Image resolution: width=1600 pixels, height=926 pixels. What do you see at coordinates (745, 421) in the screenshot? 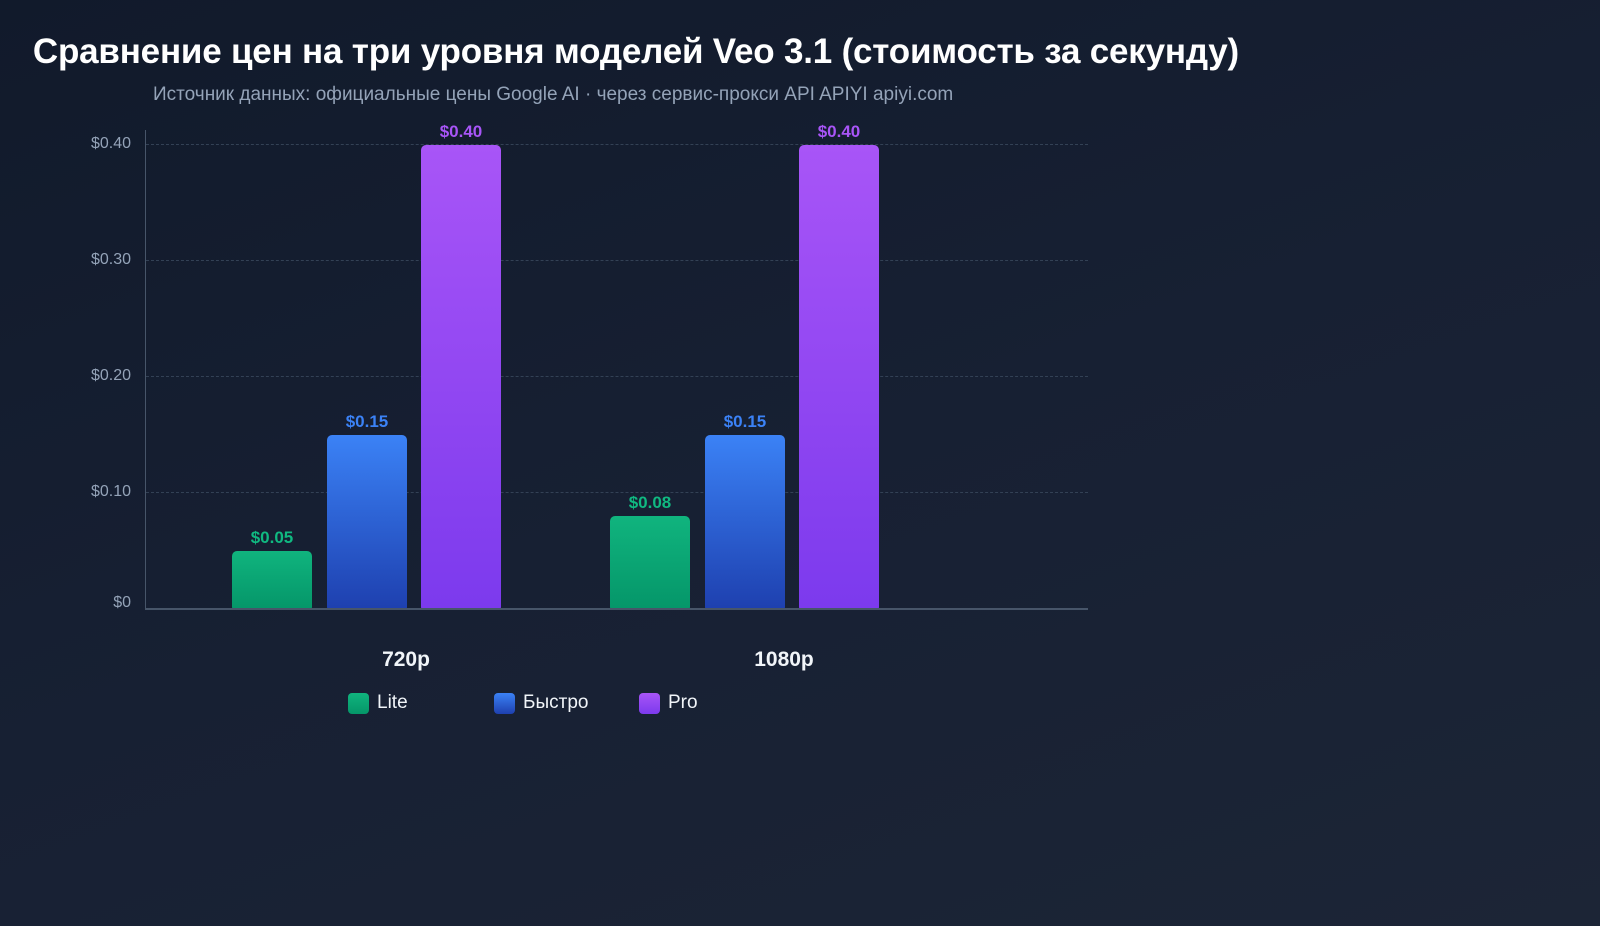
I see `value-label-1080p-fast: $0.15` at bounding box center [745, 421].